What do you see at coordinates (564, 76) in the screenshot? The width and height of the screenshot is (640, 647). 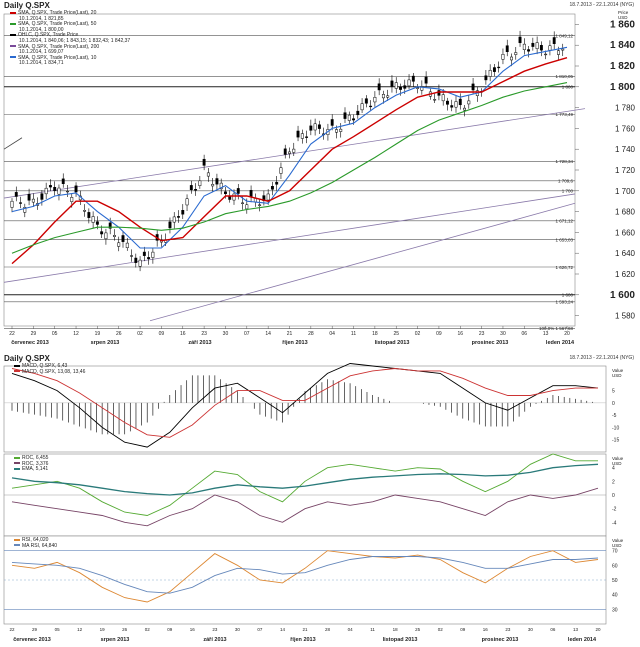 I see `horizontal-level-label: 1 810,05` at bounding box center [564, 76].